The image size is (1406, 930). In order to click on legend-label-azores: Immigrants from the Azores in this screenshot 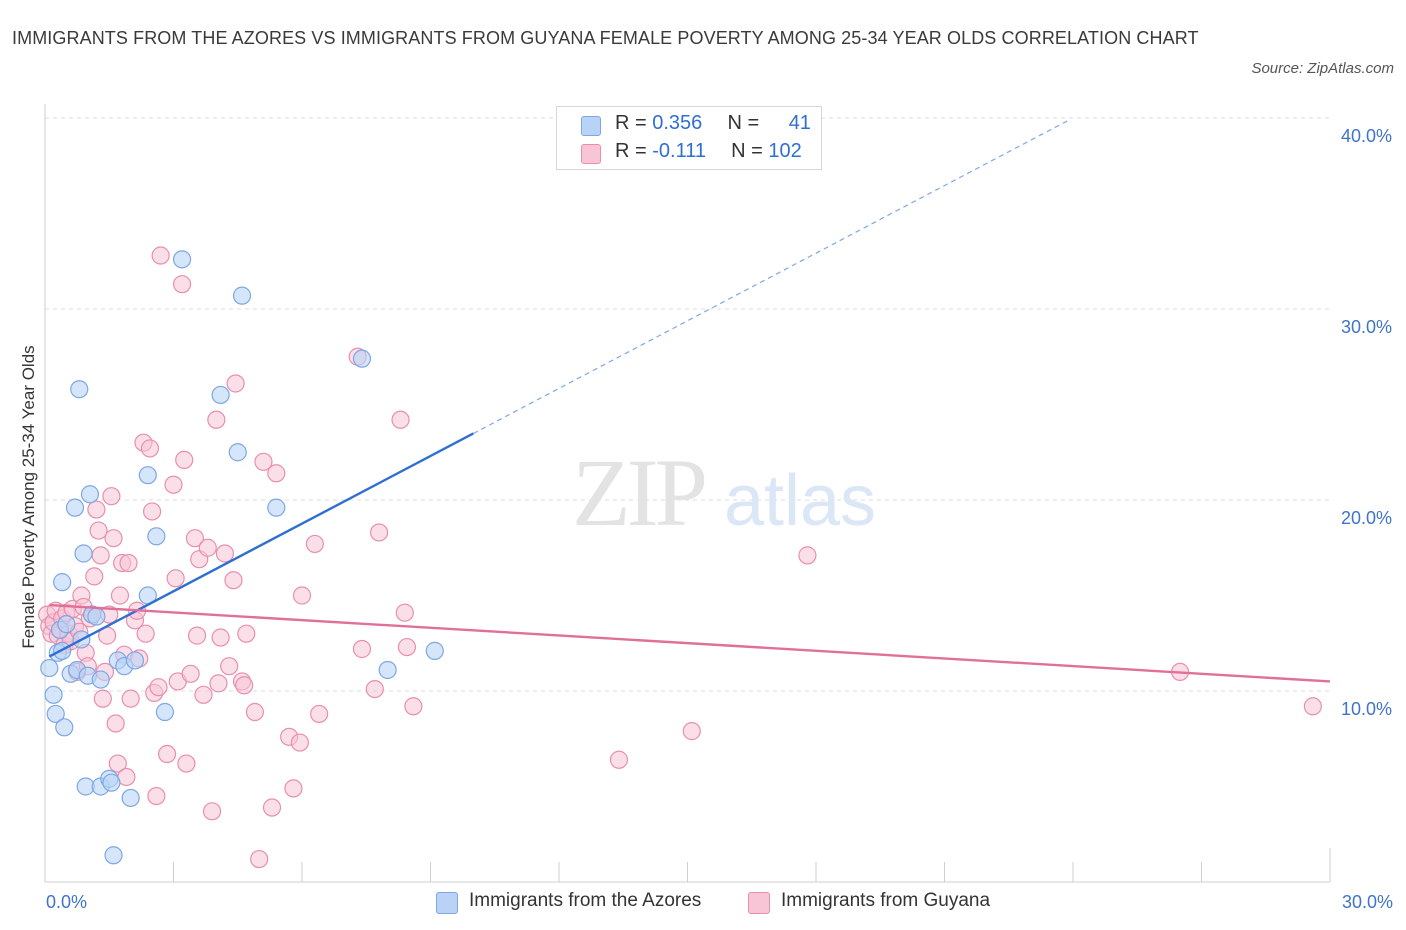, I will do `click(585, 900)`.